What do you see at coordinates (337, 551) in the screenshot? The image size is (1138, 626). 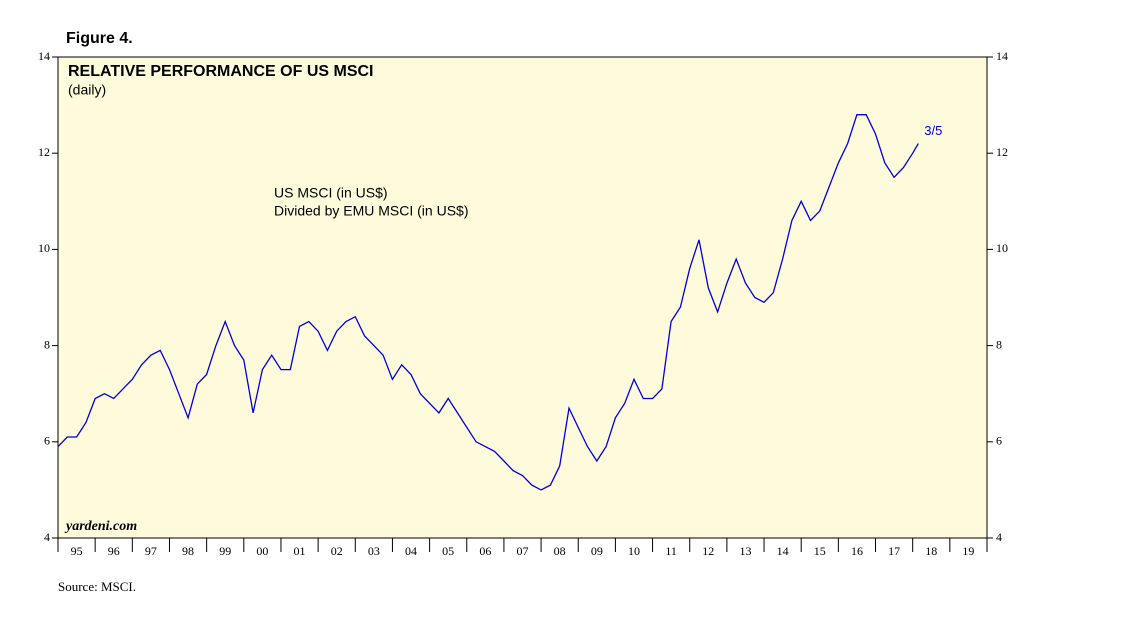 I see `x-tick-label: 02` at bounding box center [337, 551].